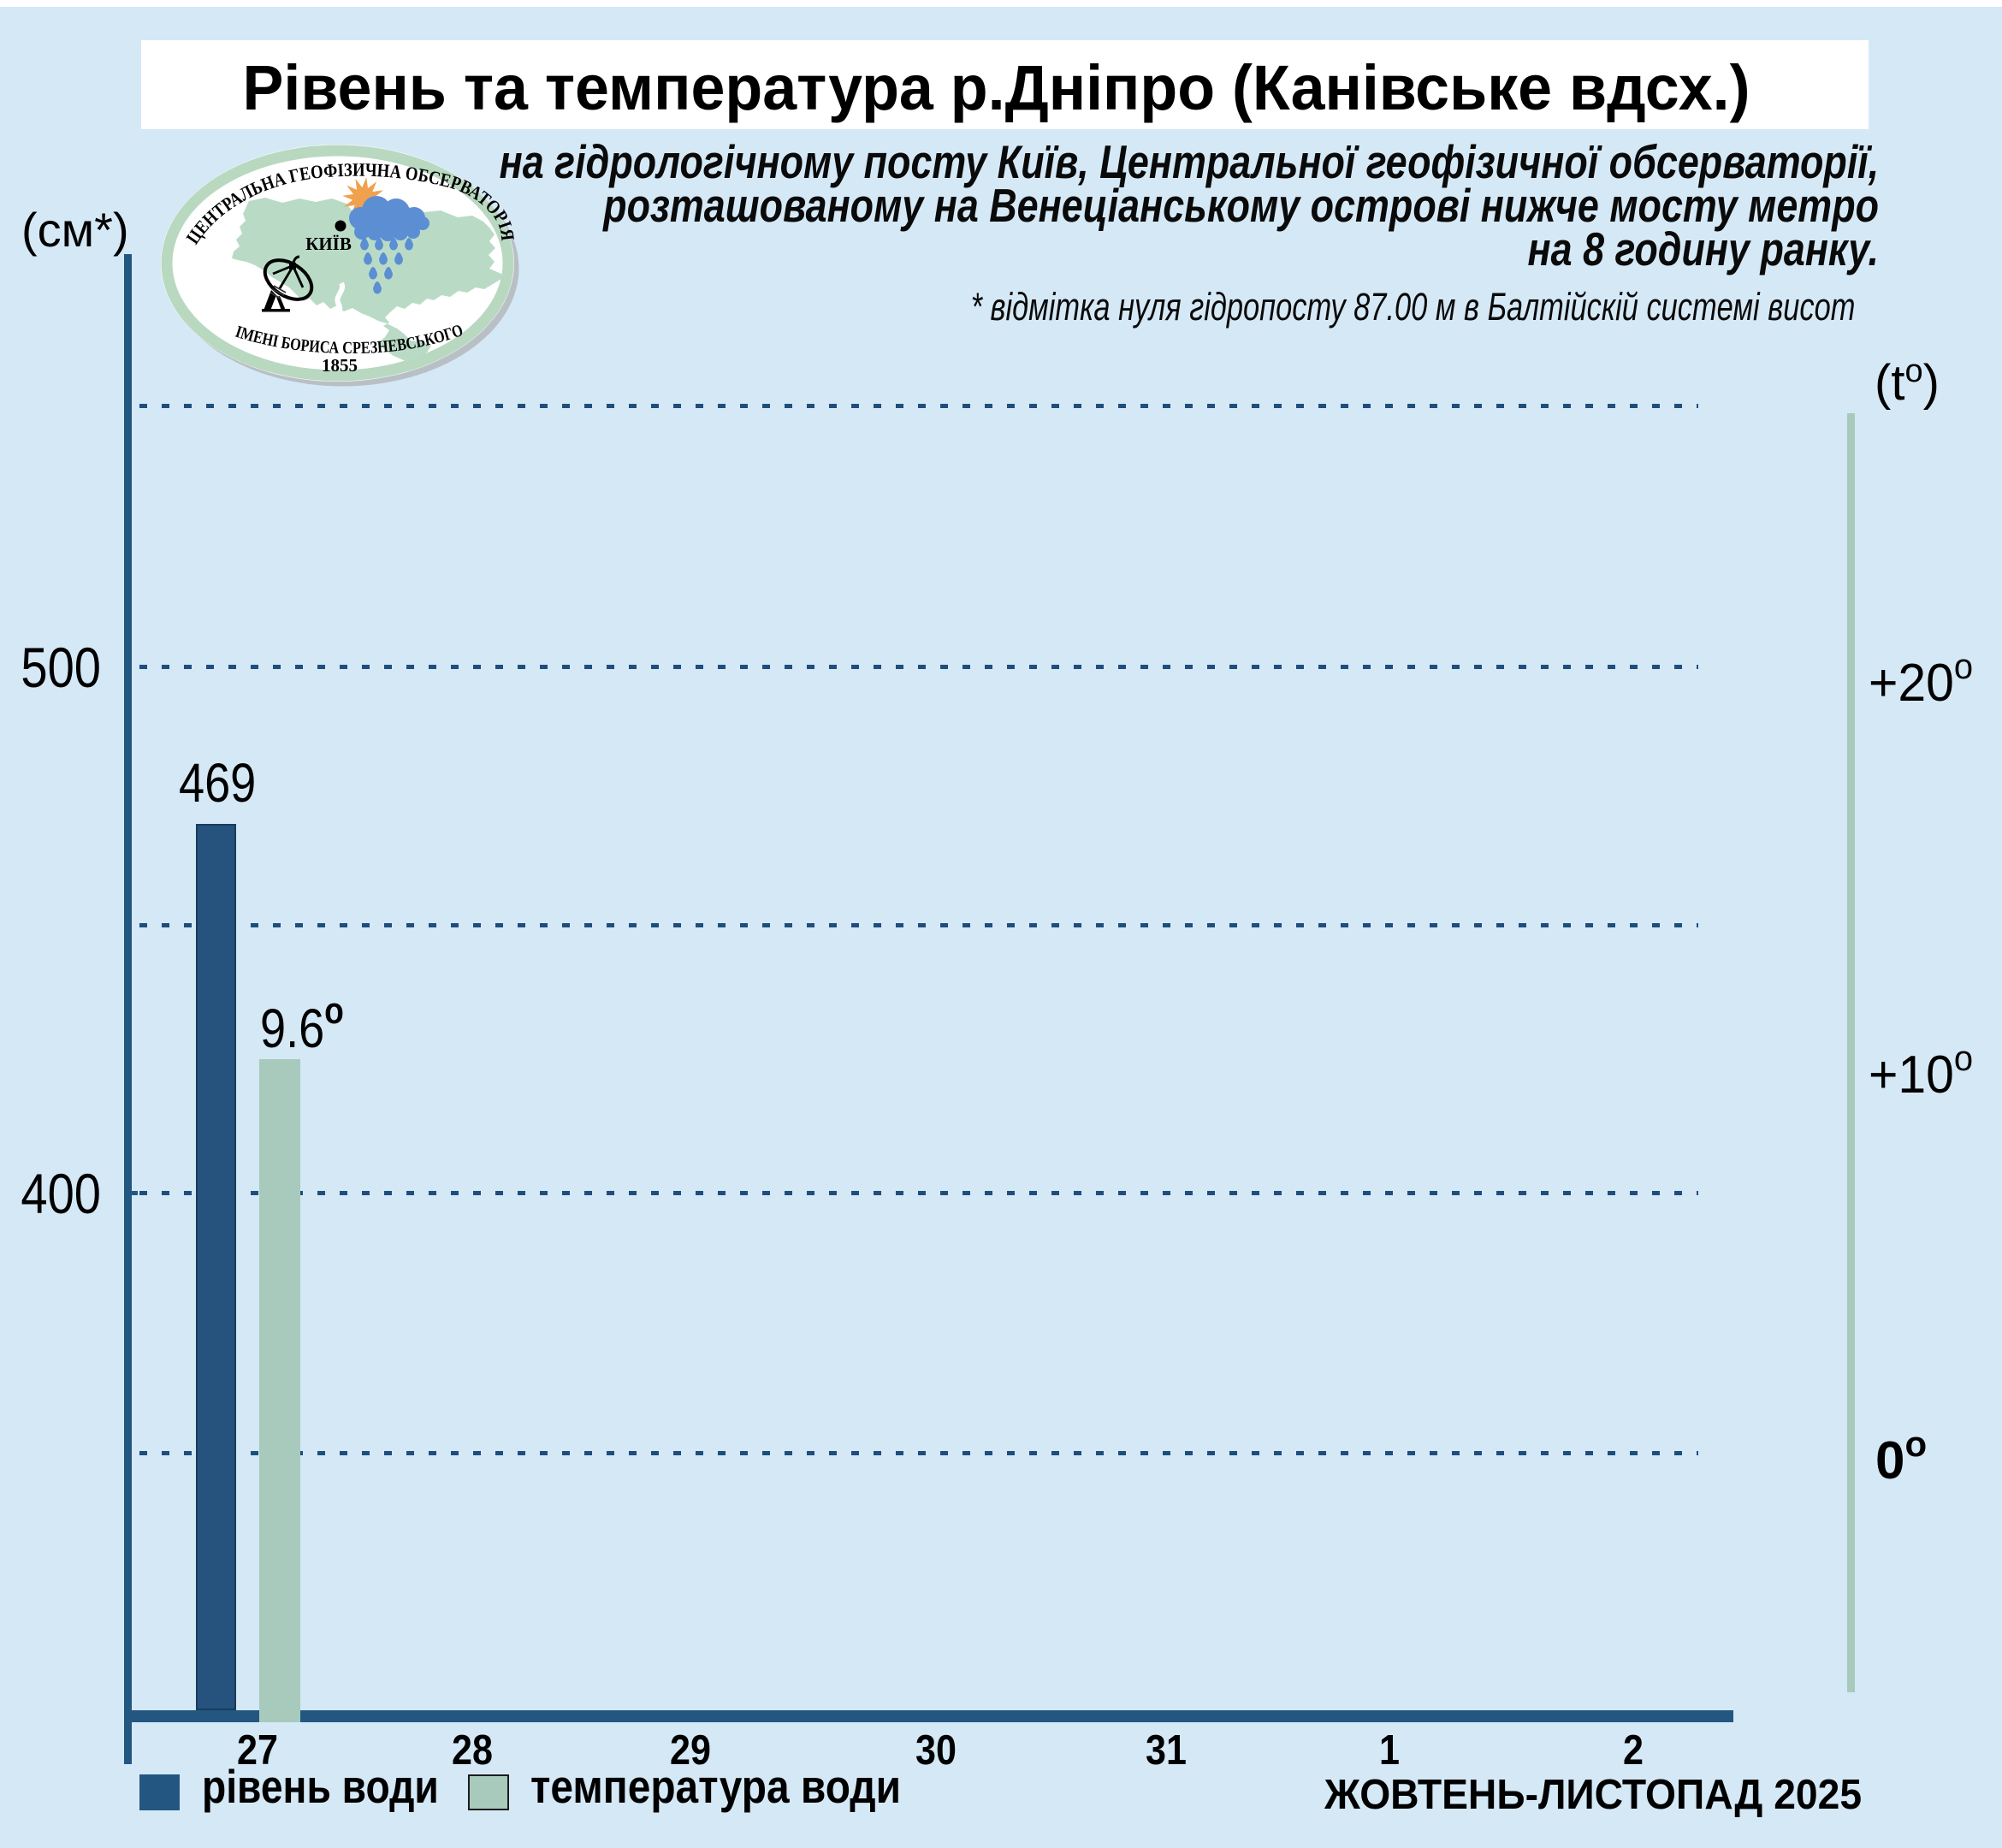 This screenshot has height=1848, width=2002. I want to click on svg-text: 1855, so click(340, 365).